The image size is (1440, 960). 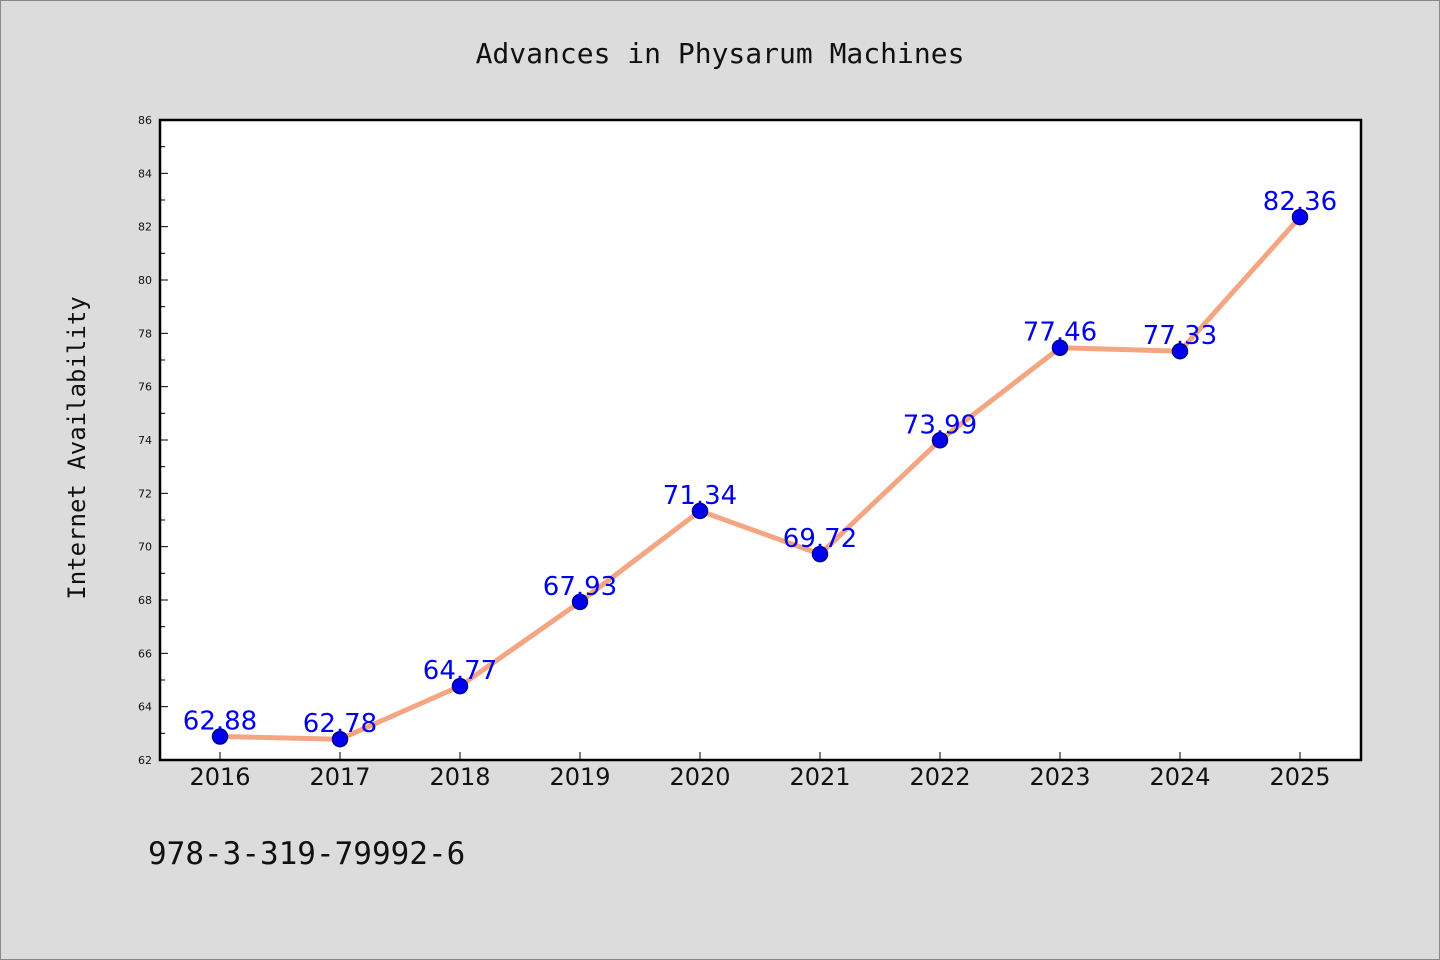 I want to click on x-tick-label: 2023, so click(x=1059, y=777).